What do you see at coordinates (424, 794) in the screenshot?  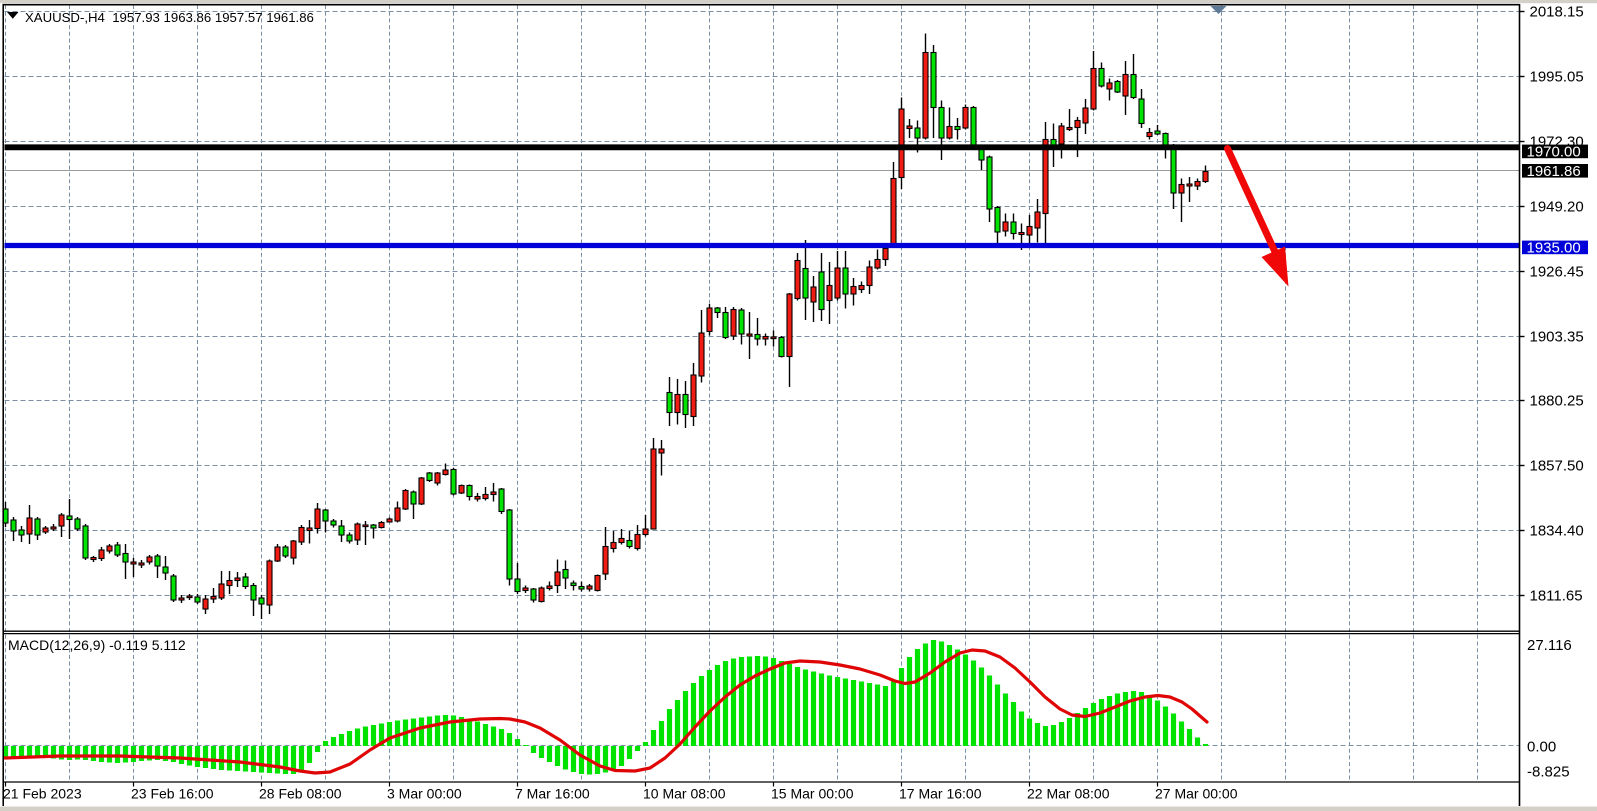 I see `svg-text: 3 Mar 00:00` at bounding box center [424, 794].